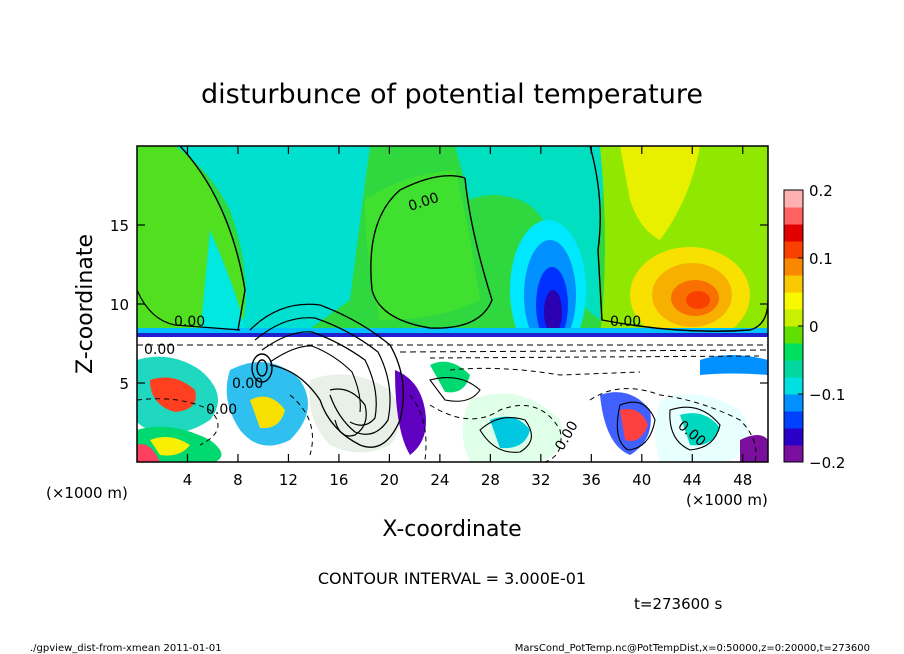  Describe the element at coordinates (126, 648) in the screenshot. I see `footer-left: ./gpview_dist-from-xmean 2011-01-01` at that location.